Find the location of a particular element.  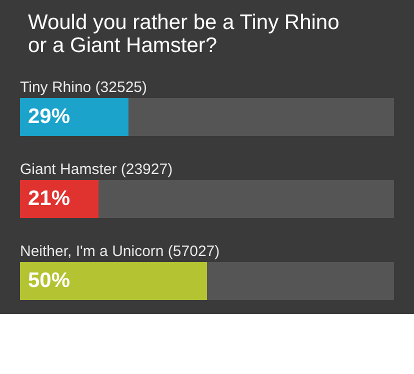

chart-title: Would you rather be a Tiny Rhino or a Giant Hamster? is located at coordinates (184, 34).